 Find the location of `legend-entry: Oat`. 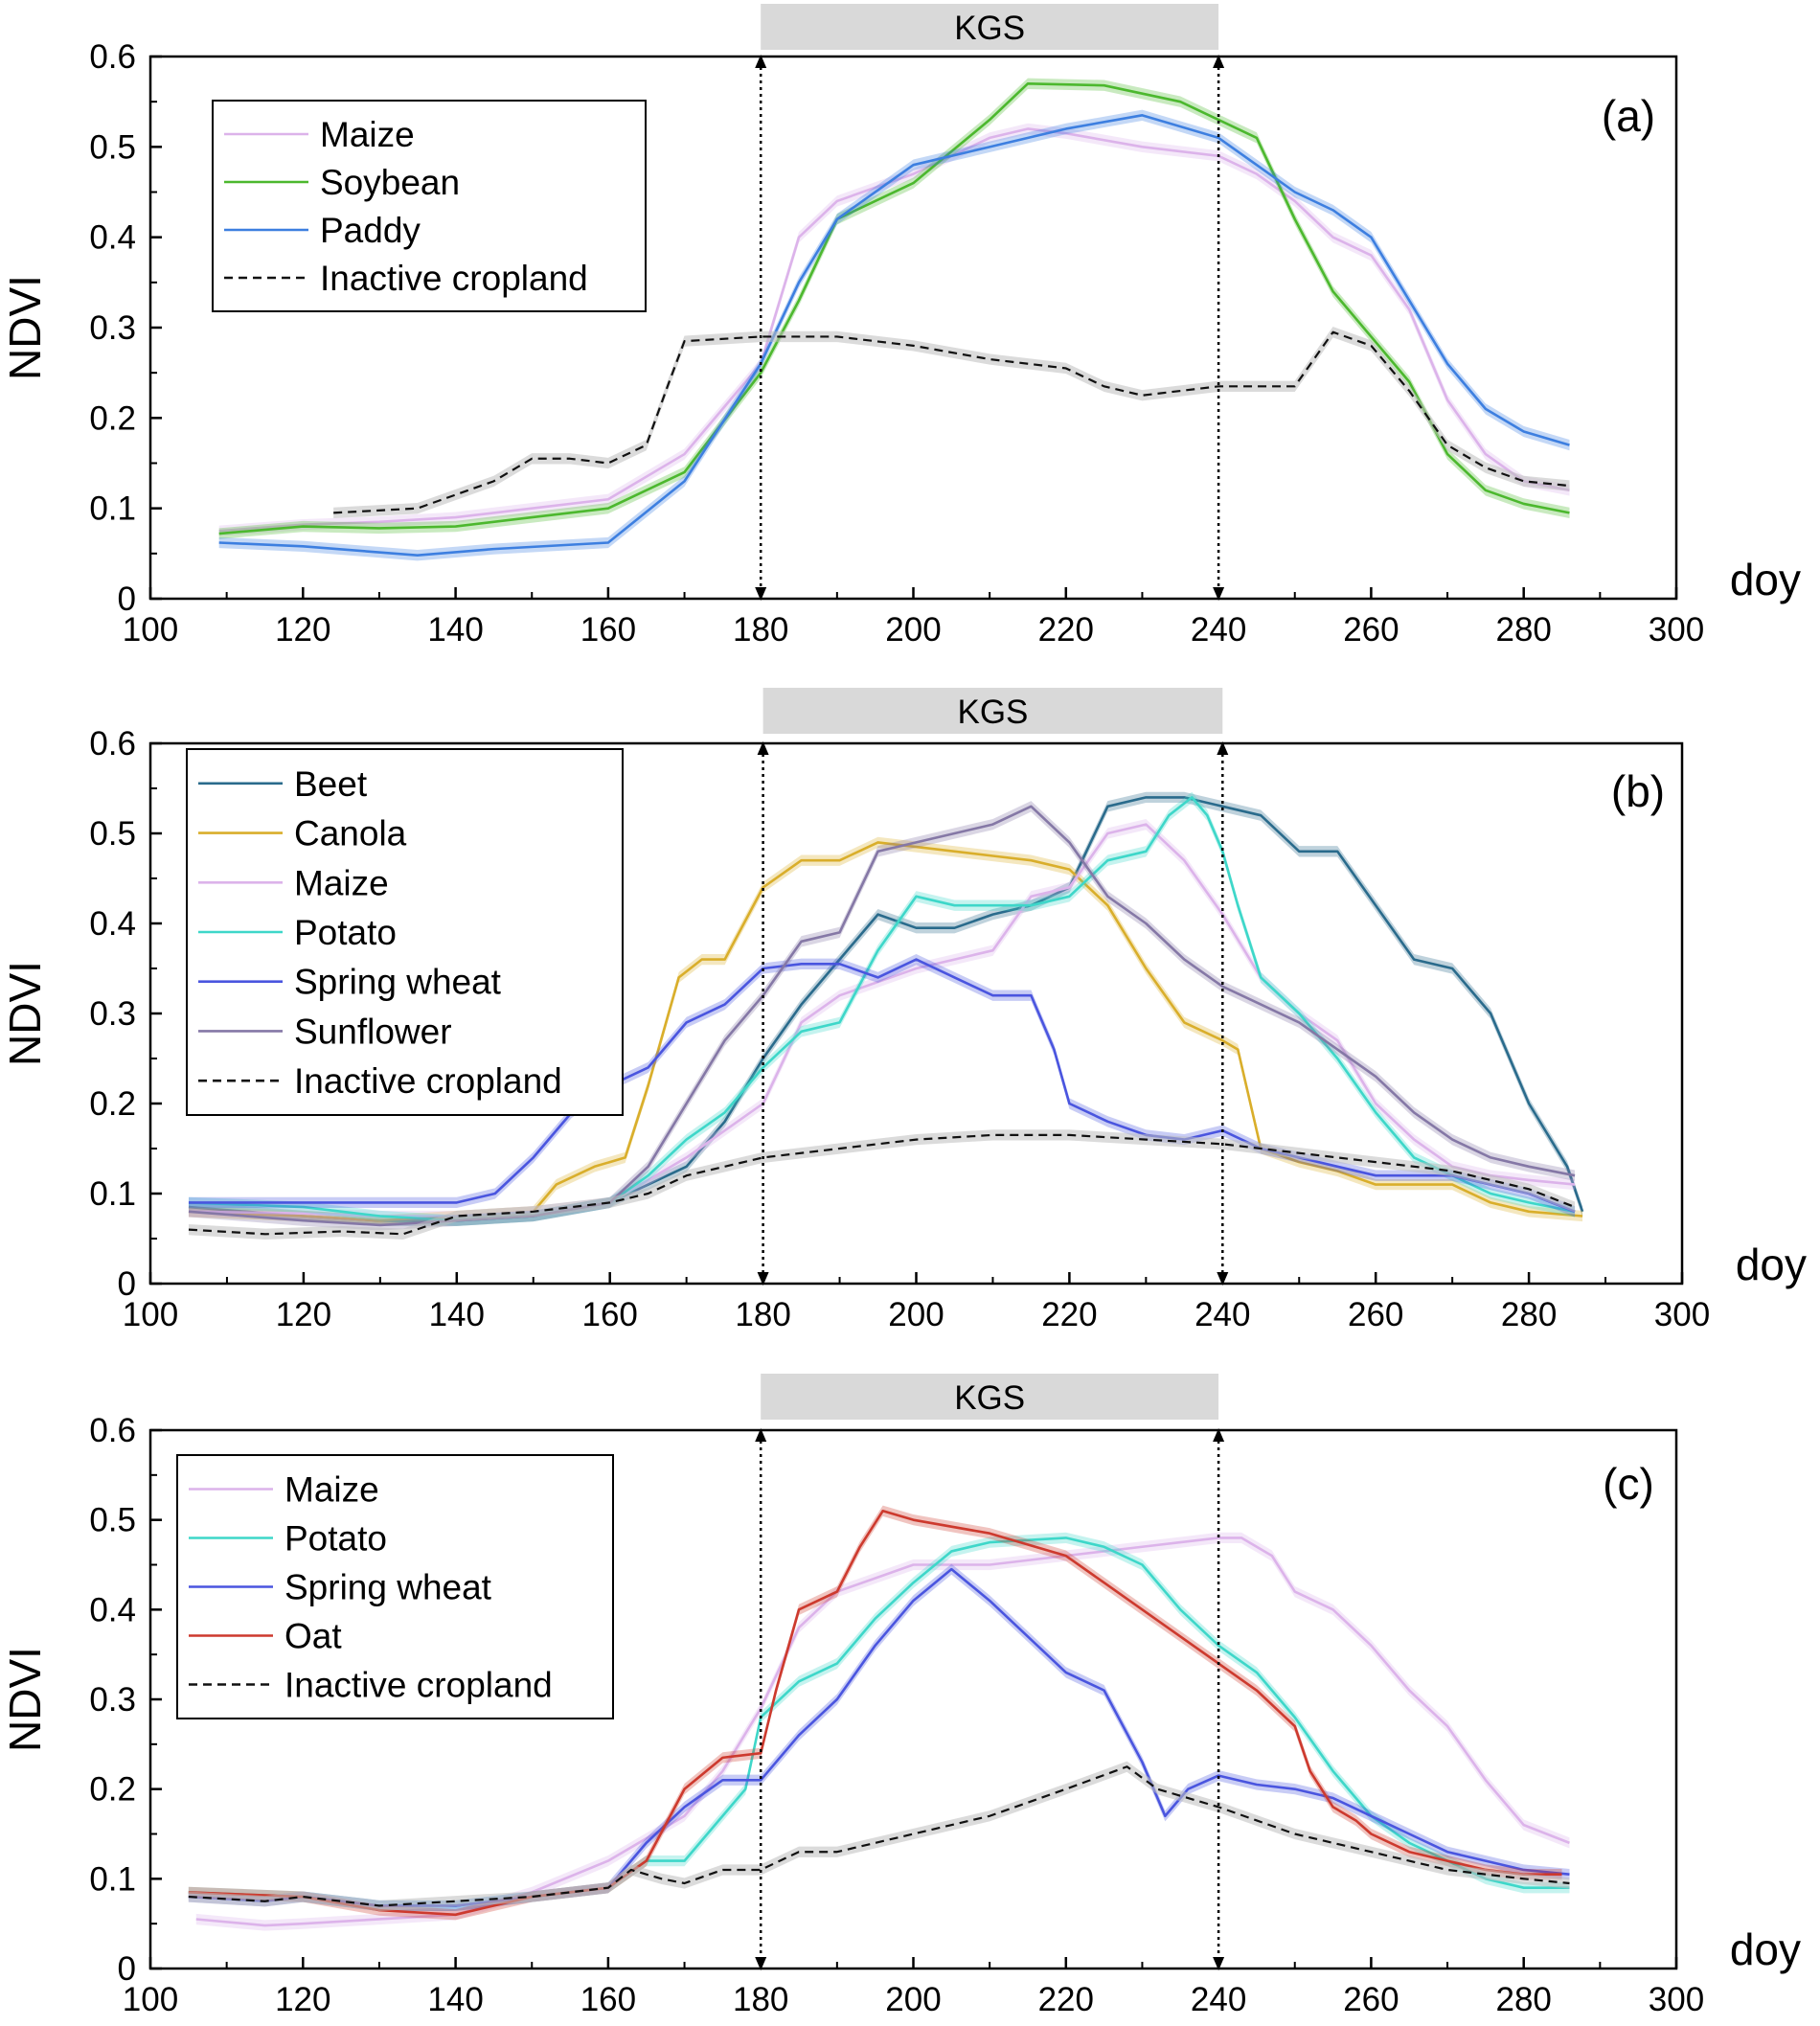

legend-entry: Oat is located at coordinates (313, 1636).